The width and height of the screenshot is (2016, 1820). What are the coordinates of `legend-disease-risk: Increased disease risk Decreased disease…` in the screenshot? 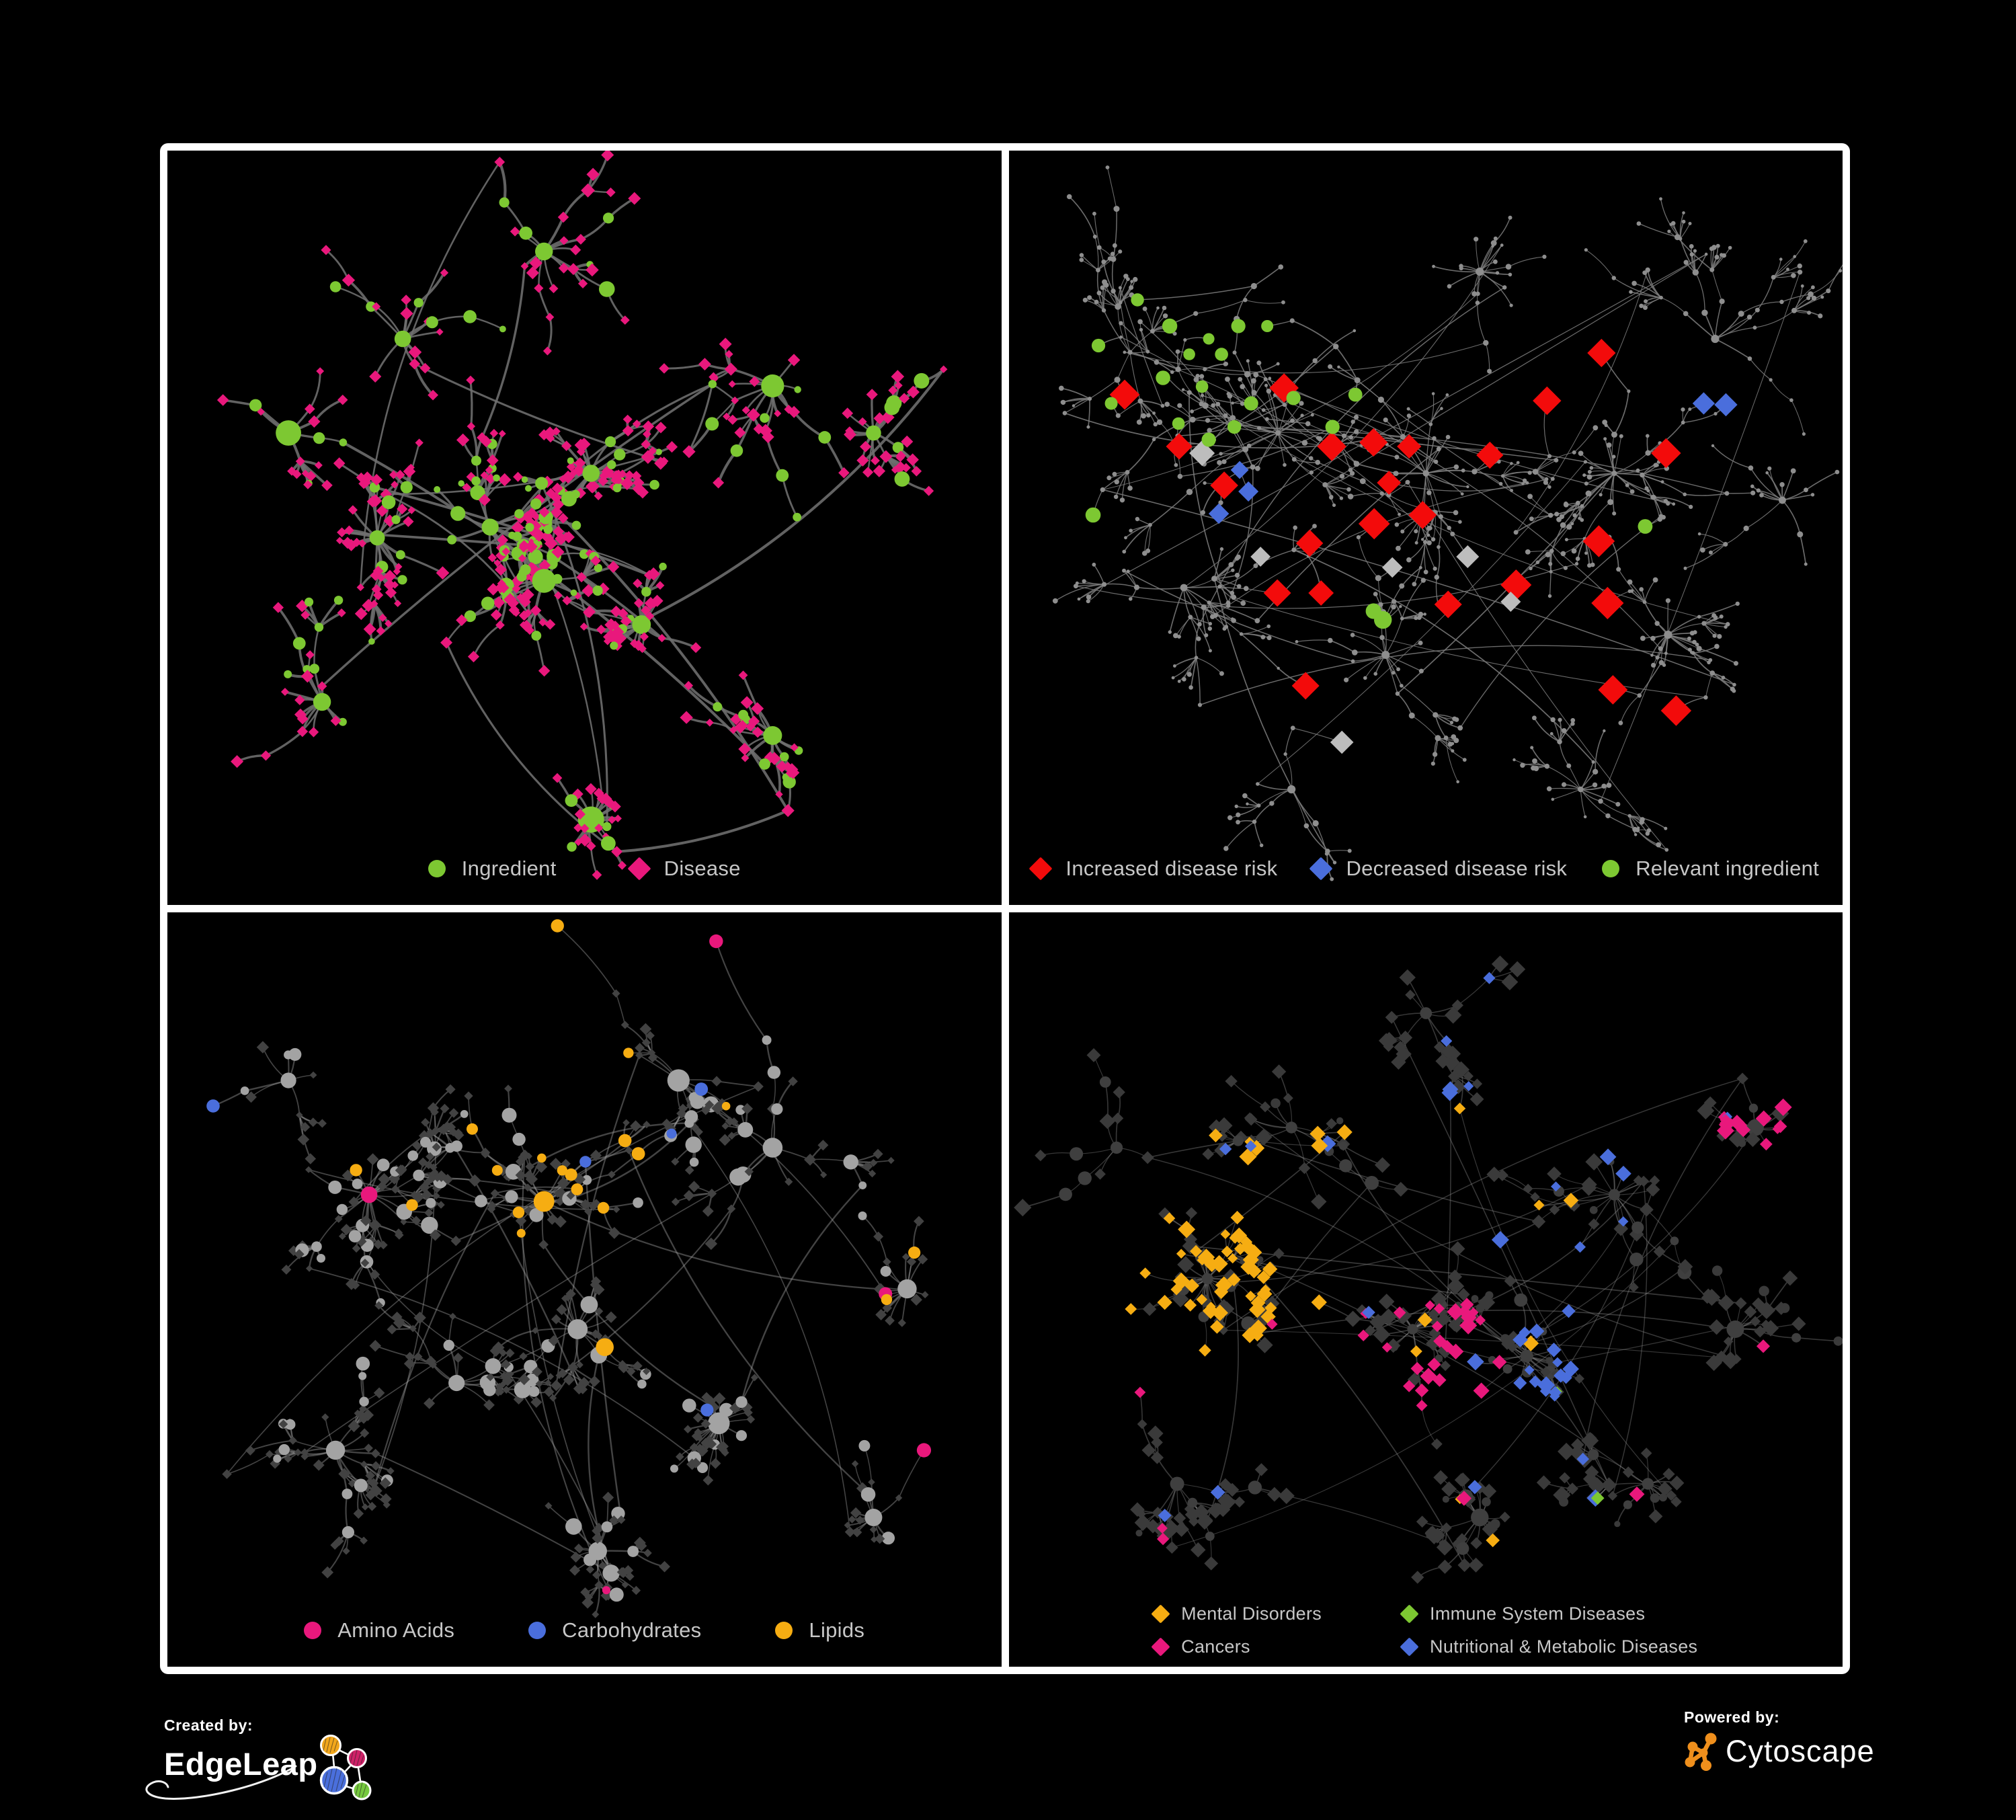 It's located at (1426, 869).